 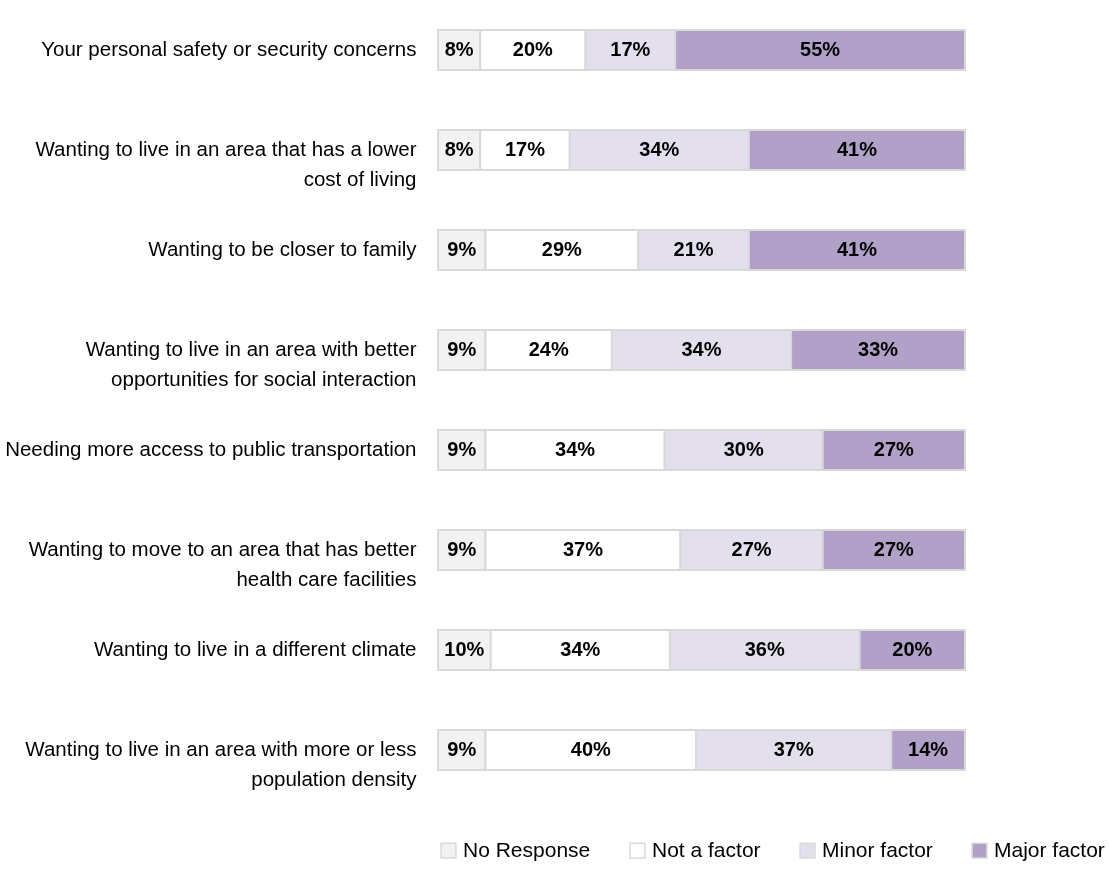 What do you see at coordinates (820, 49) in the screenshot?
I see `data-label: 55%` at bounding box center [820, 49].